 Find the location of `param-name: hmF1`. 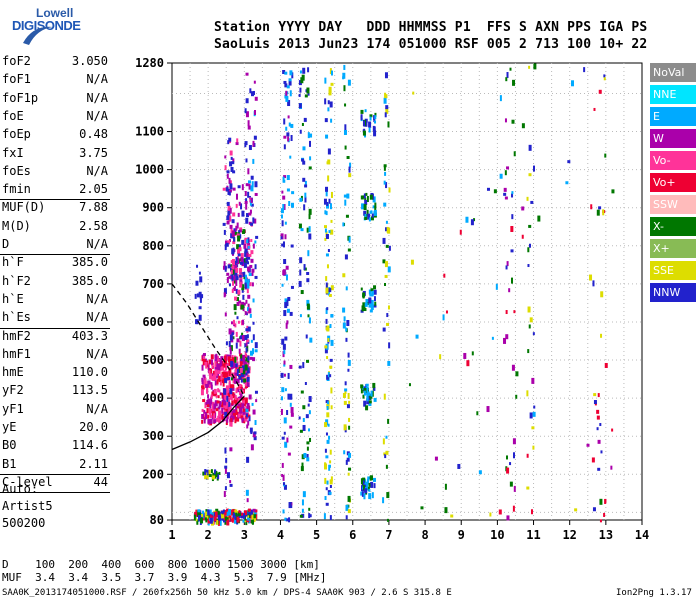

param-name: hmF1 is located at coordinates (16, 353).